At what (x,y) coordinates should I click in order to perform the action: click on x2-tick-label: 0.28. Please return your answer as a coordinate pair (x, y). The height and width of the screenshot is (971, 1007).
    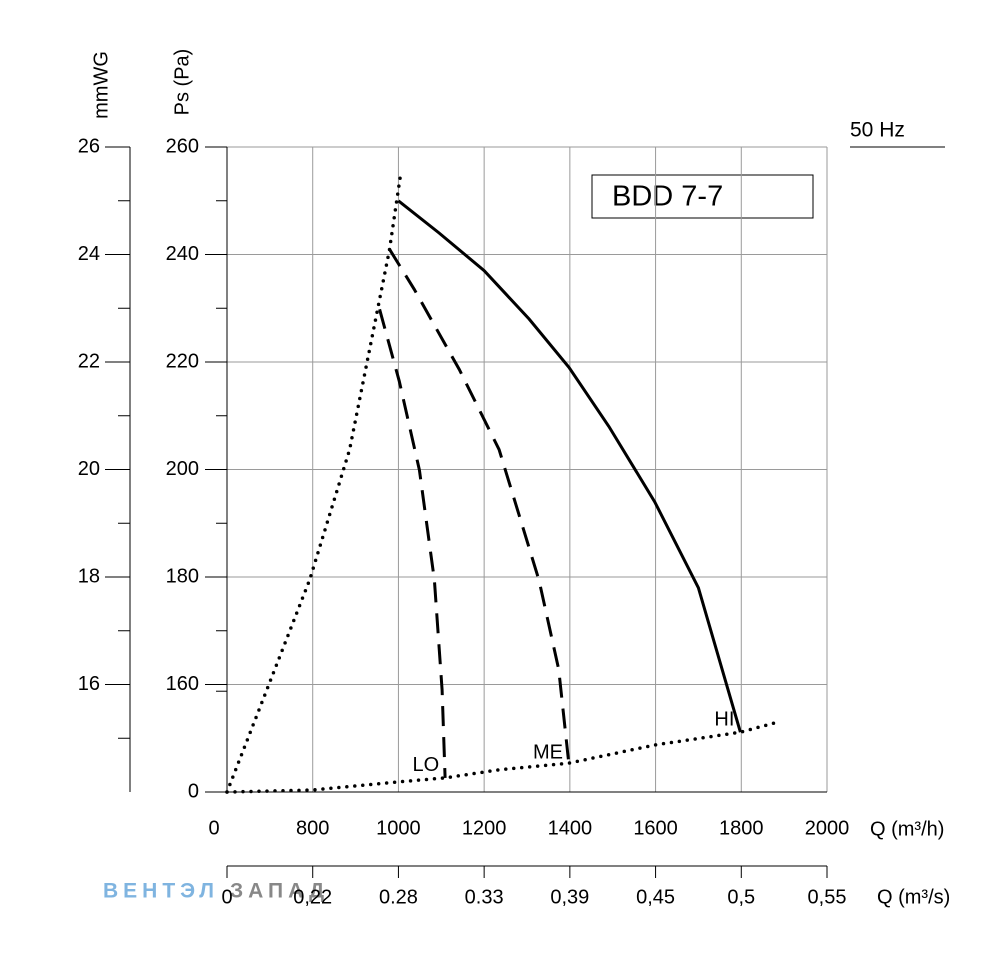
    Looking at the image, I should click on (398, 897).